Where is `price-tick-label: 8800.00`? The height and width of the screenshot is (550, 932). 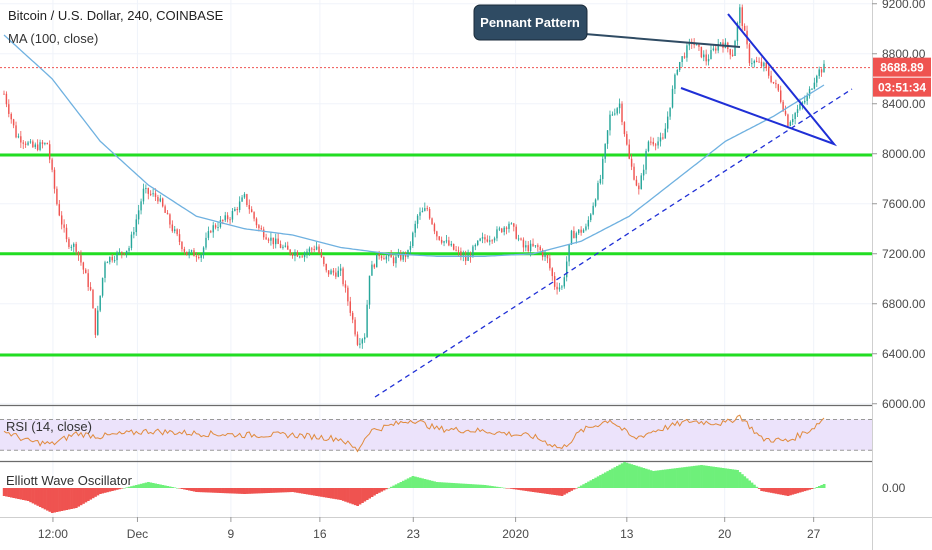 price-tick-label: 8800.00 is located at coordinates (904, 54).